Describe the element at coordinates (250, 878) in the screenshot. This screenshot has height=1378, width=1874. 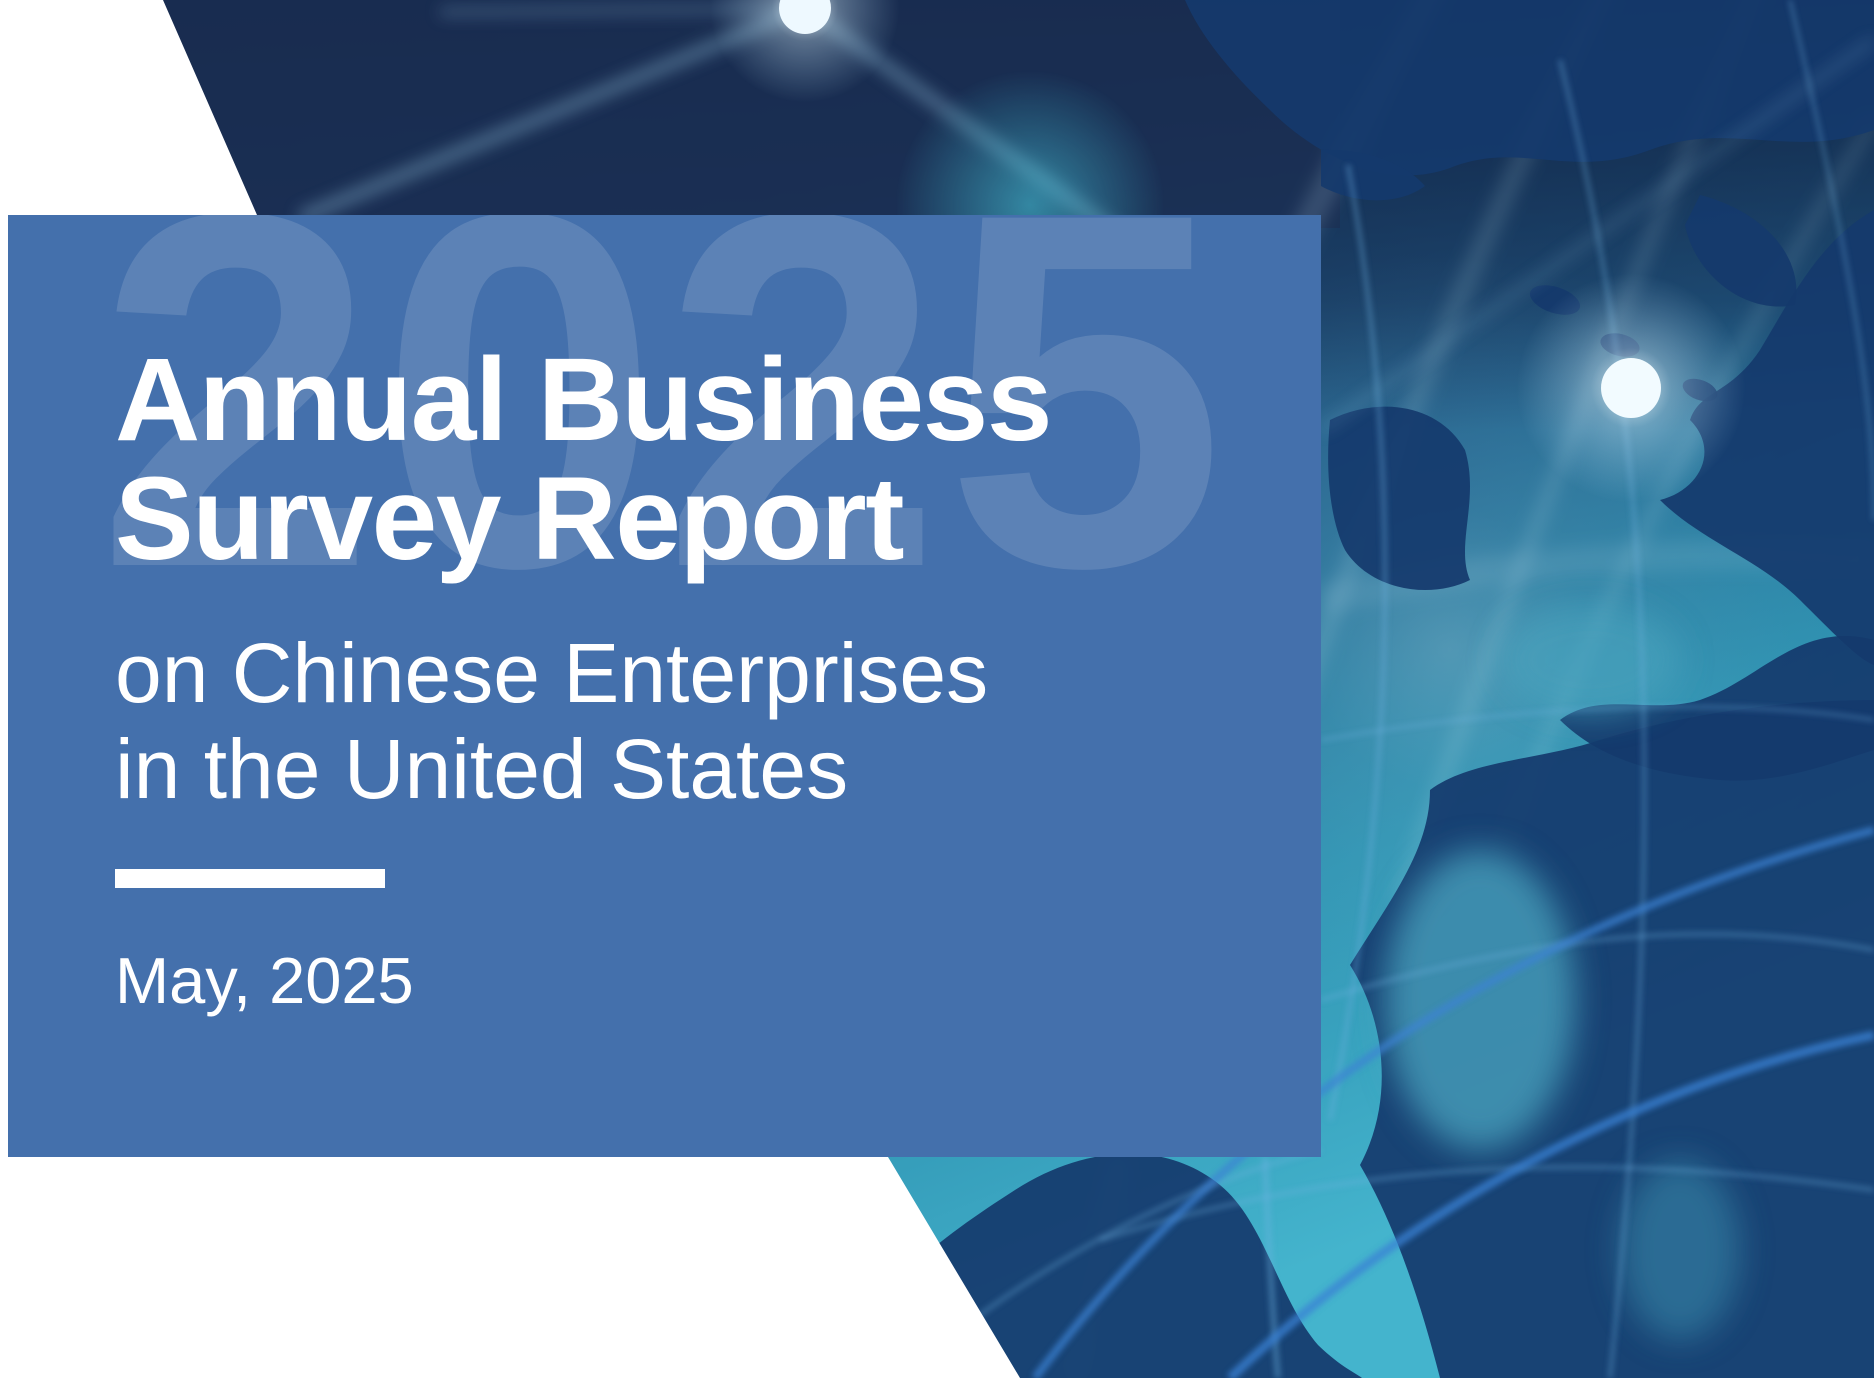
I see `divider-bar` at that location.